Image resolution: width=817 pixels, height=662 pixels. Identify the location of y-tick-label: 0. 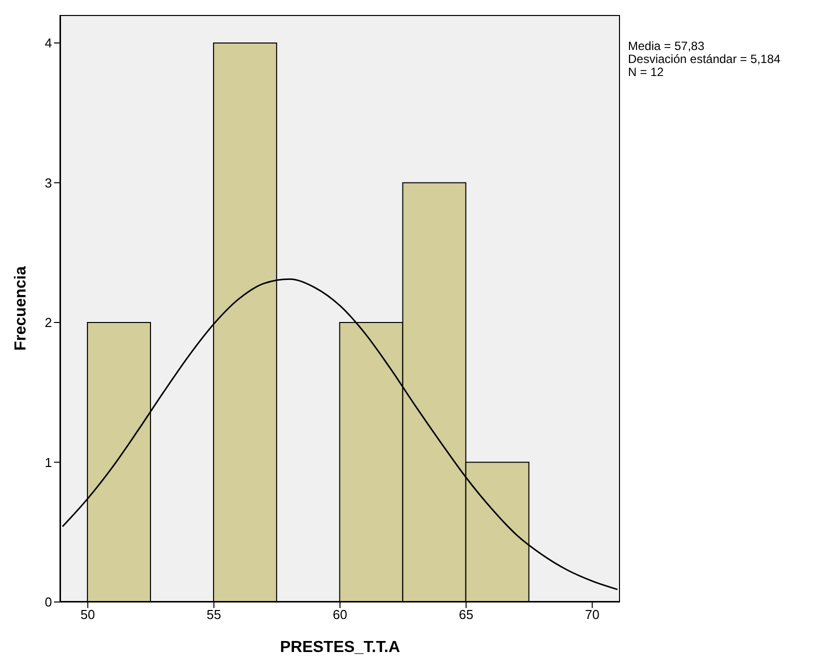
(48, 602).